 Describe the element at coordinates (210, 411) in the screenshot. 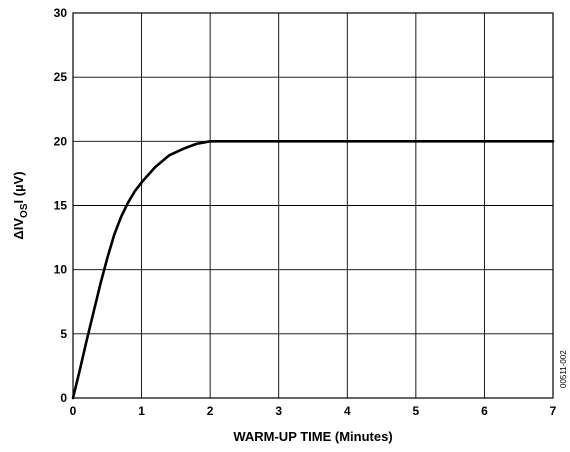

I see `x-tick-label: 2` at that location.